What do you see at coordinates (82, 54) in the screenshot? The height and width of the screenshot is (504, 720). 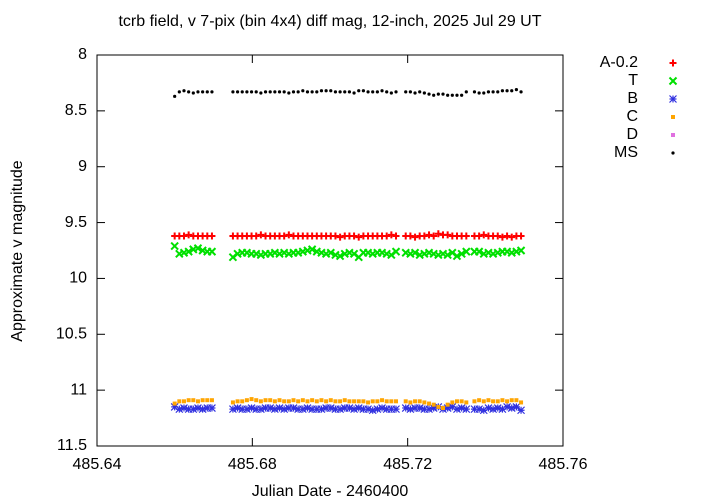 I see `y-tick-label: 8` at bounding box center [82, 54].